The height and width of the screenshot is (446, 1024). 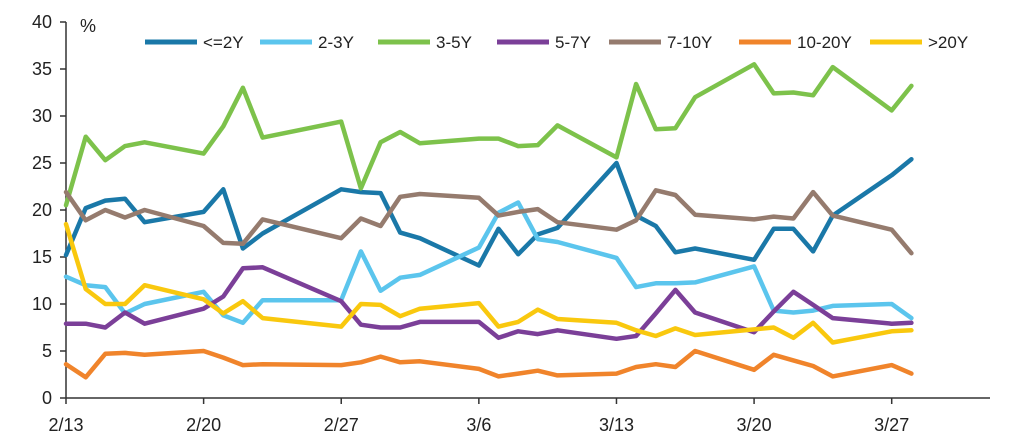 I want to click on y-tick-label: 25, so click(x=42, y=163).